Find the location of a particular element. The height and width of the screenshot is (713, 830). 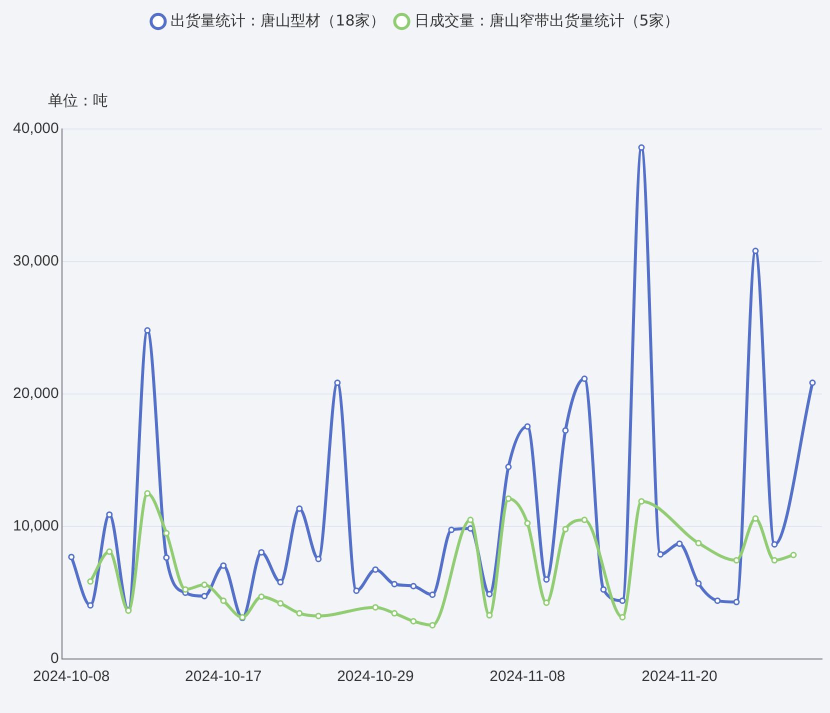

y-tick-label: 20,000 is located at coordinates (35, 393).